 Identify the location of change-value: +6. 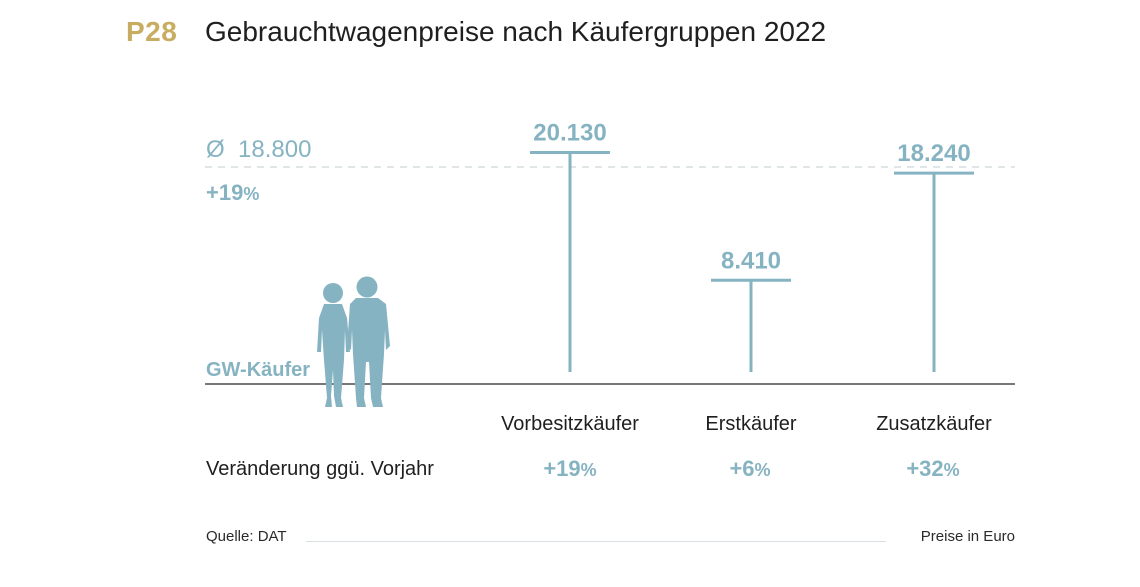
(742, 468).